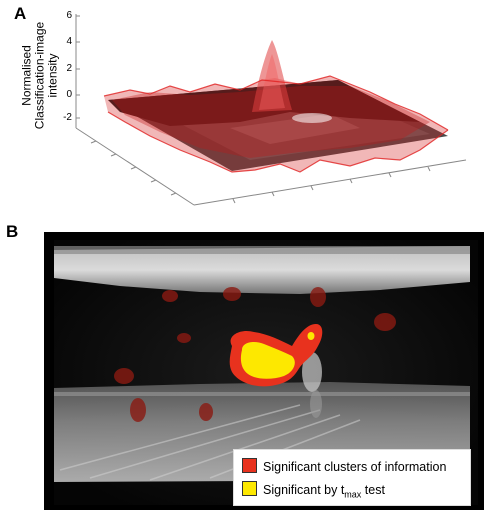  What do you see at coordinates (69, 94) in the screenshot?
I see `y-tick-label: 0` at bounding box center [69, 94].